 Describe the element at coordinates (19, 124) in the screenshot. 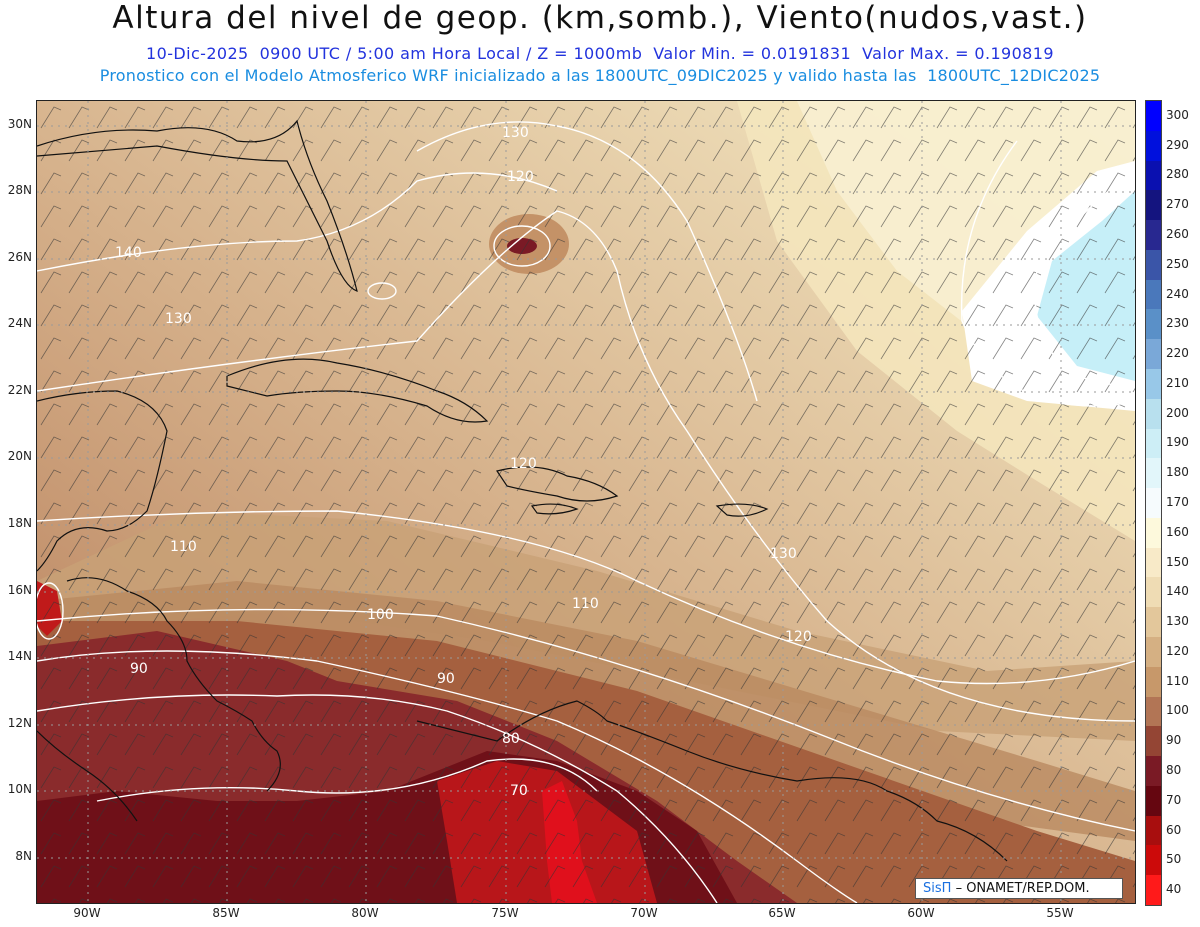

I see `lat-label: 30N` at that location.